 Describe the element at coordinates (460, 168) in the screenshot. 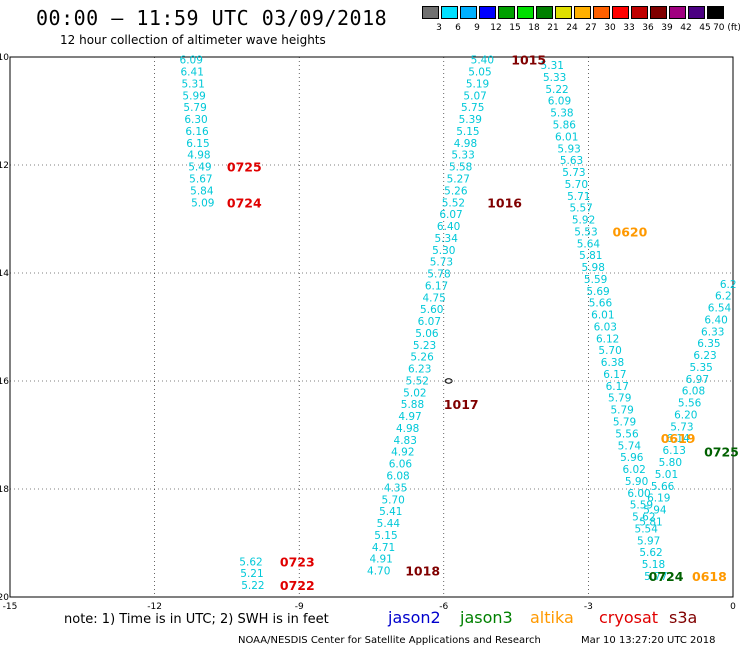

I see `wave-height-value: 5.58` at that location.